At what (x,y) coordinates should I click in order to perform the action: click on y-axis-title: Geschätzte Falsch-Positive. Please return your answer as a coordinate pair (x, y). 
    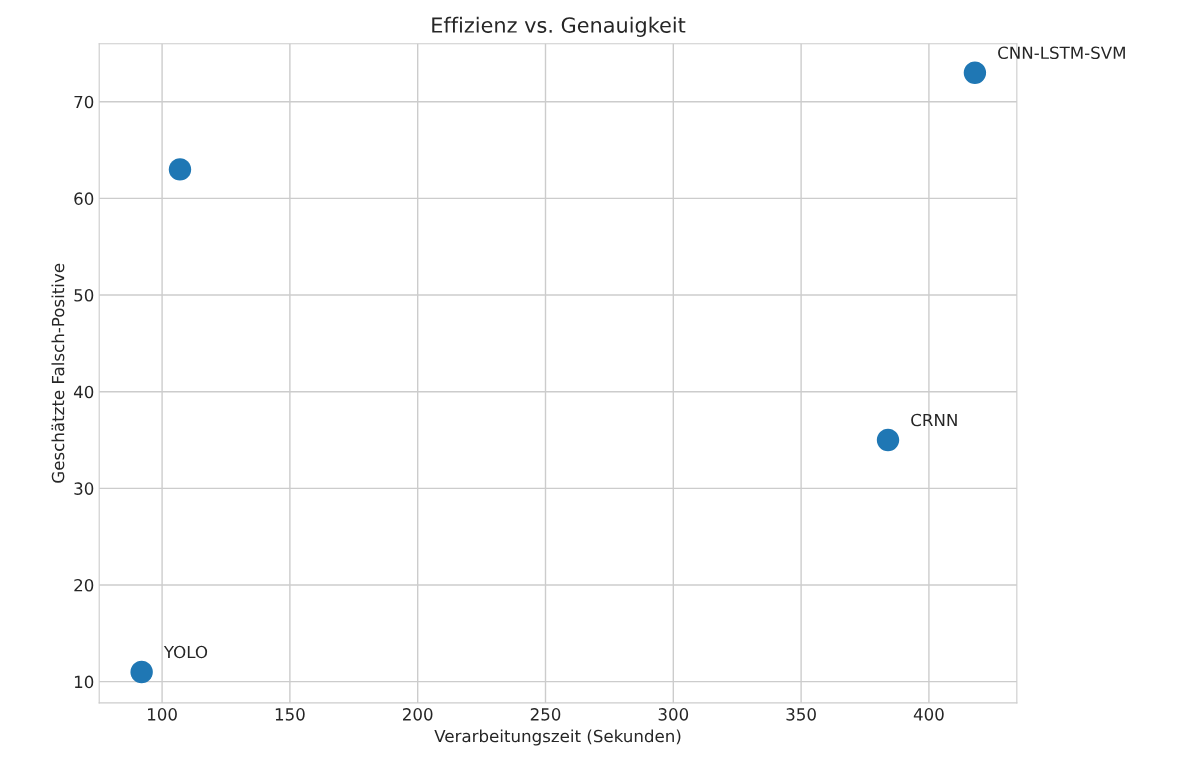
    Looking at the image, I should click on (58, 373).